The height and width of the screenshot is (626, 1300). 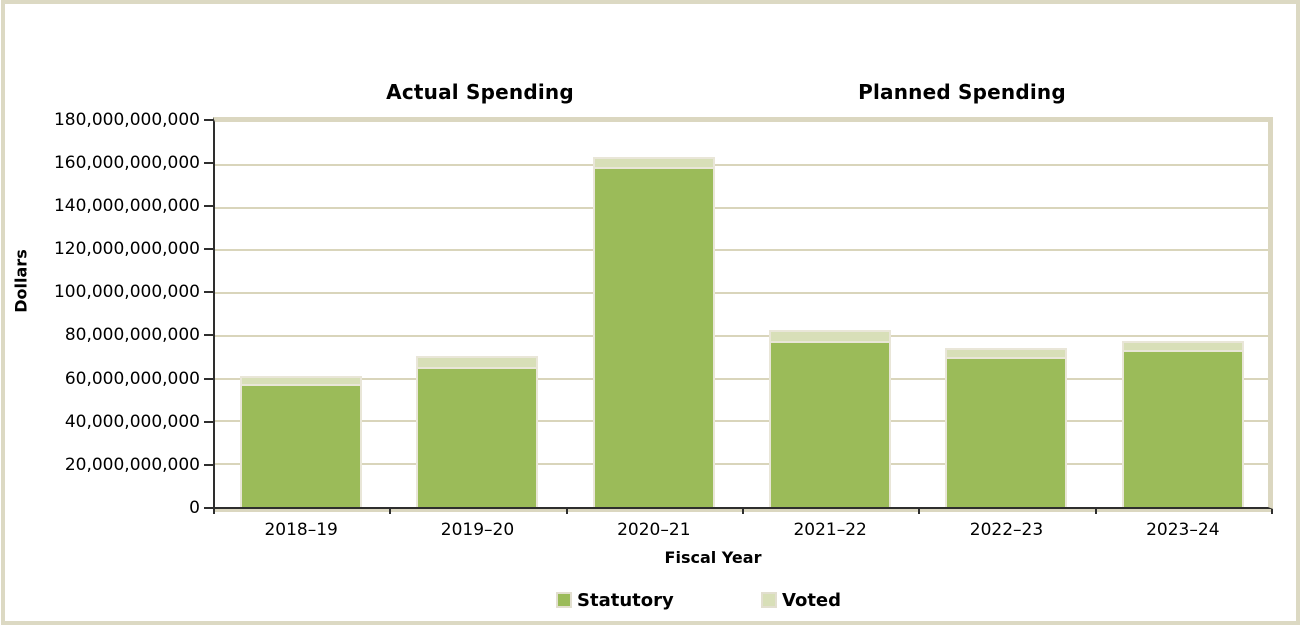 I want to click on bar-statutory-2019–20, so click(x=477, y=436).